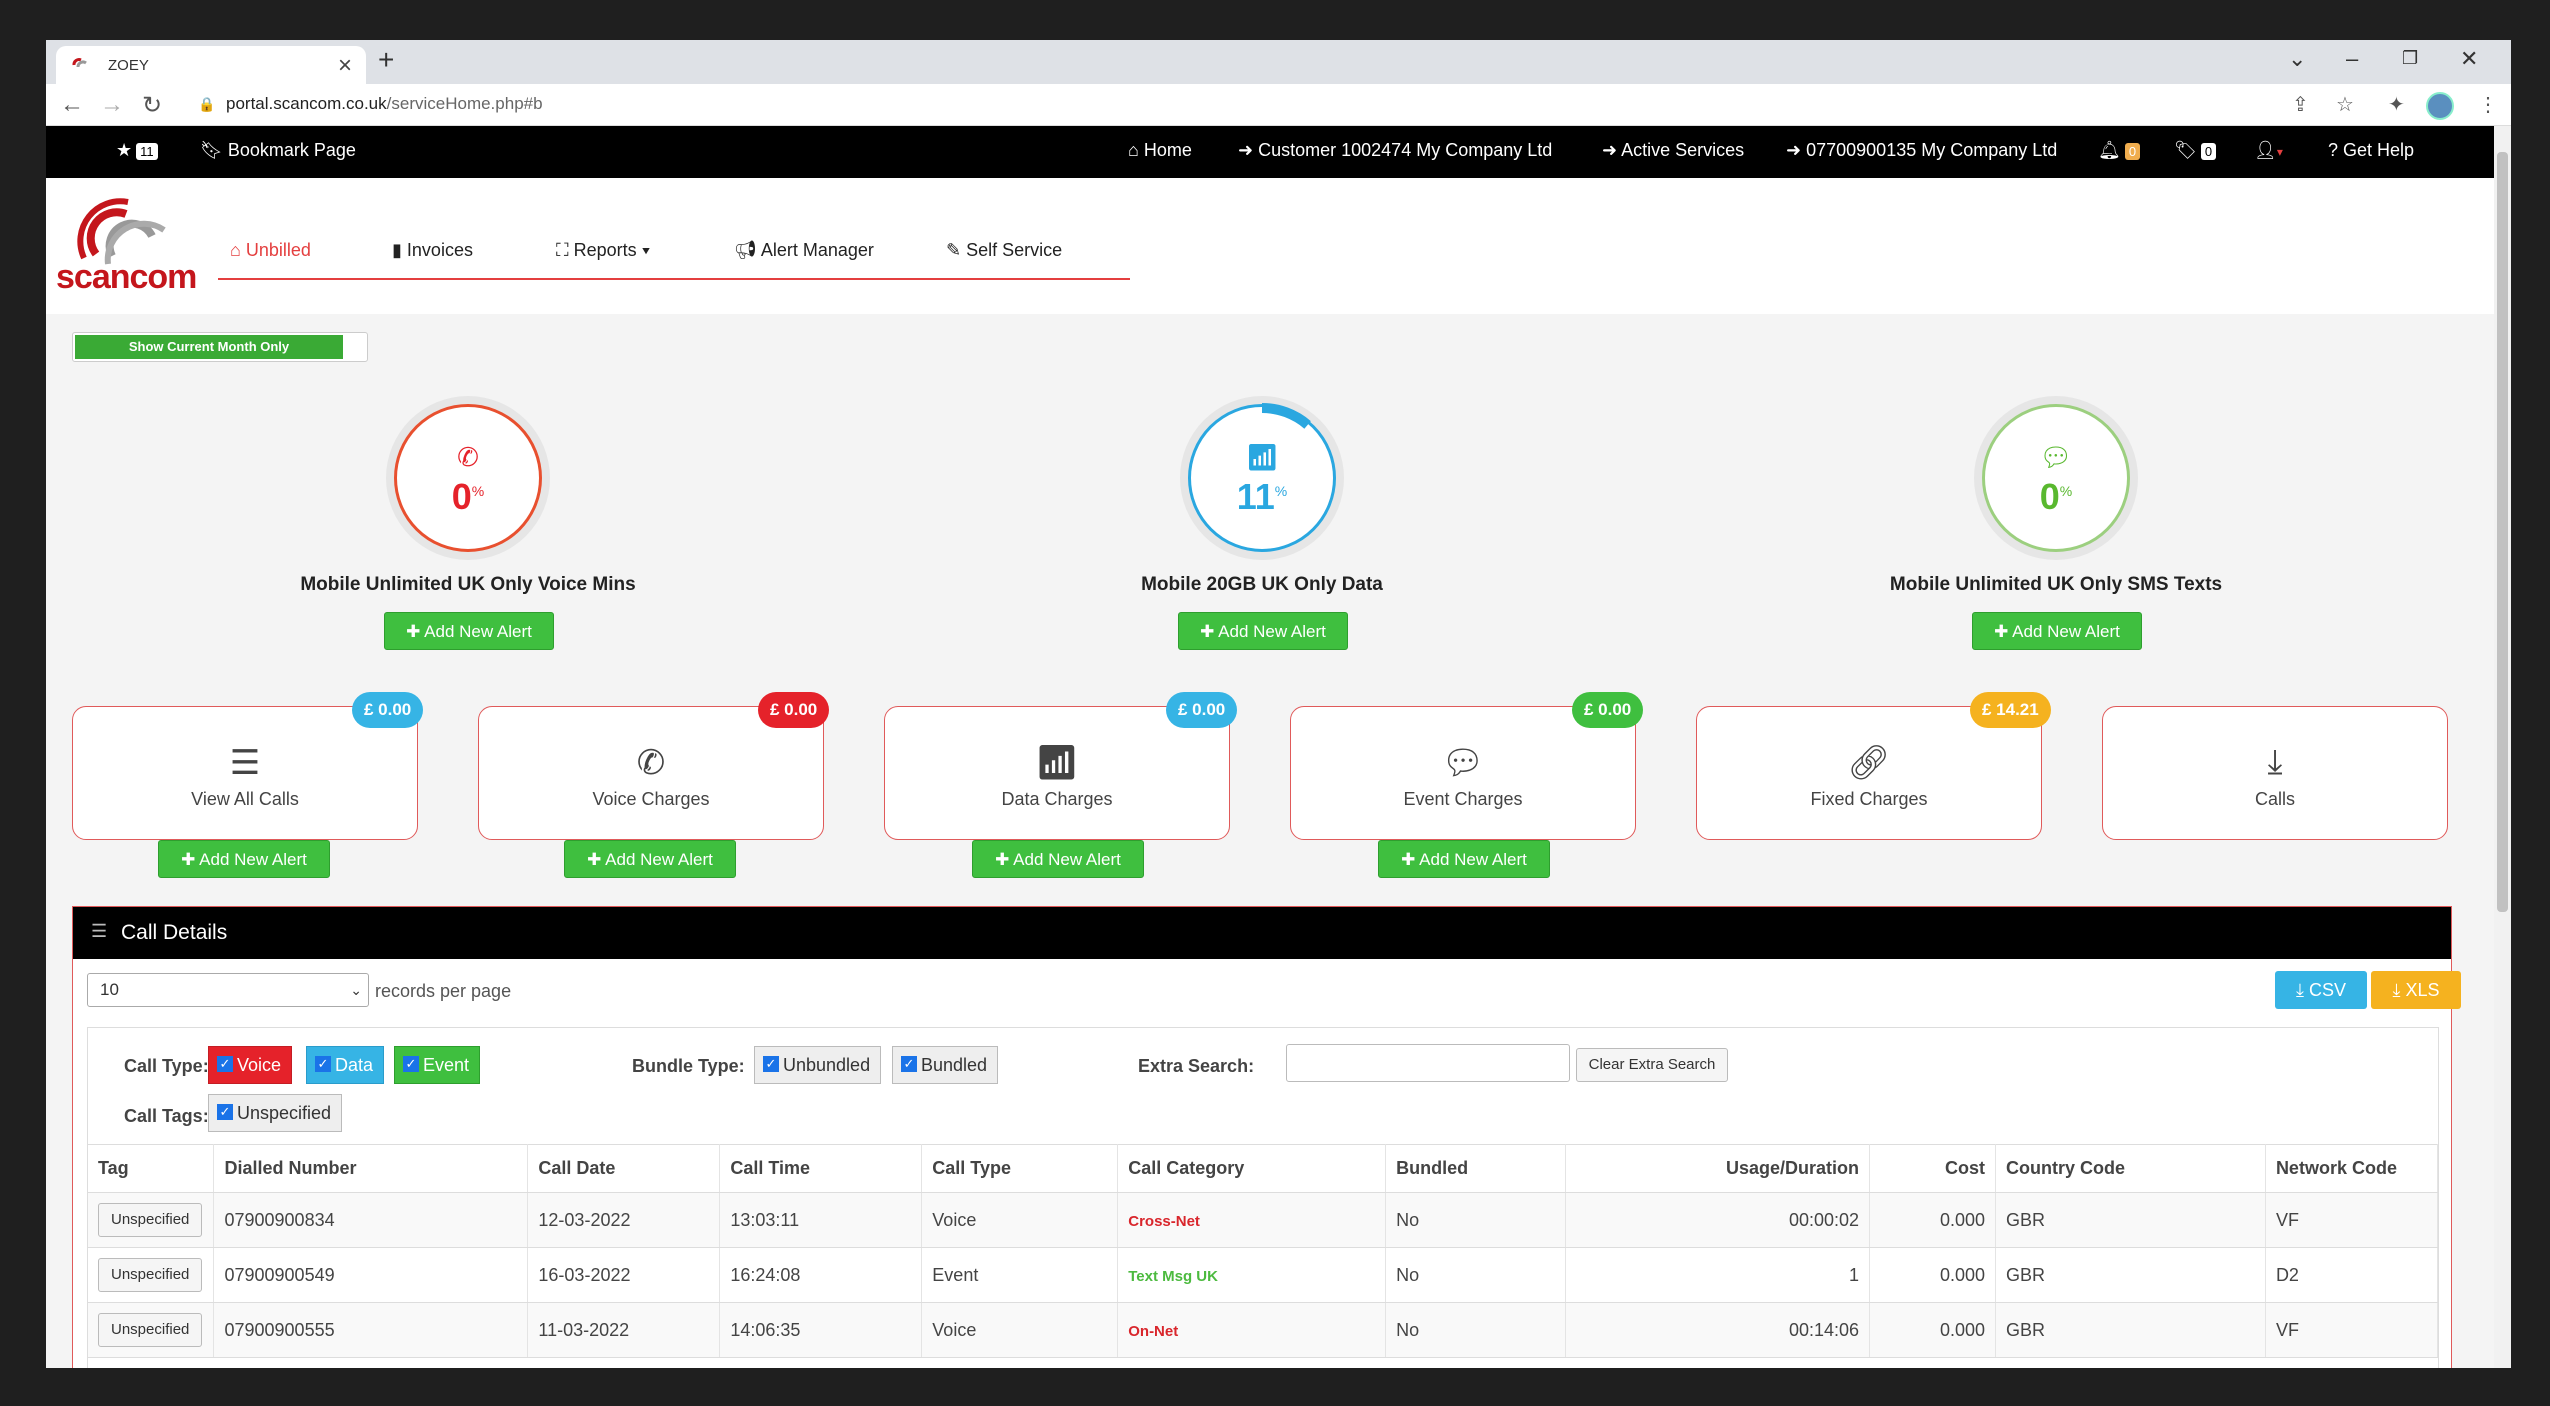  Describe the element at coordinates (2268, 150) in the screenshot. I see `user-menu: 👤︎▾` at that location.